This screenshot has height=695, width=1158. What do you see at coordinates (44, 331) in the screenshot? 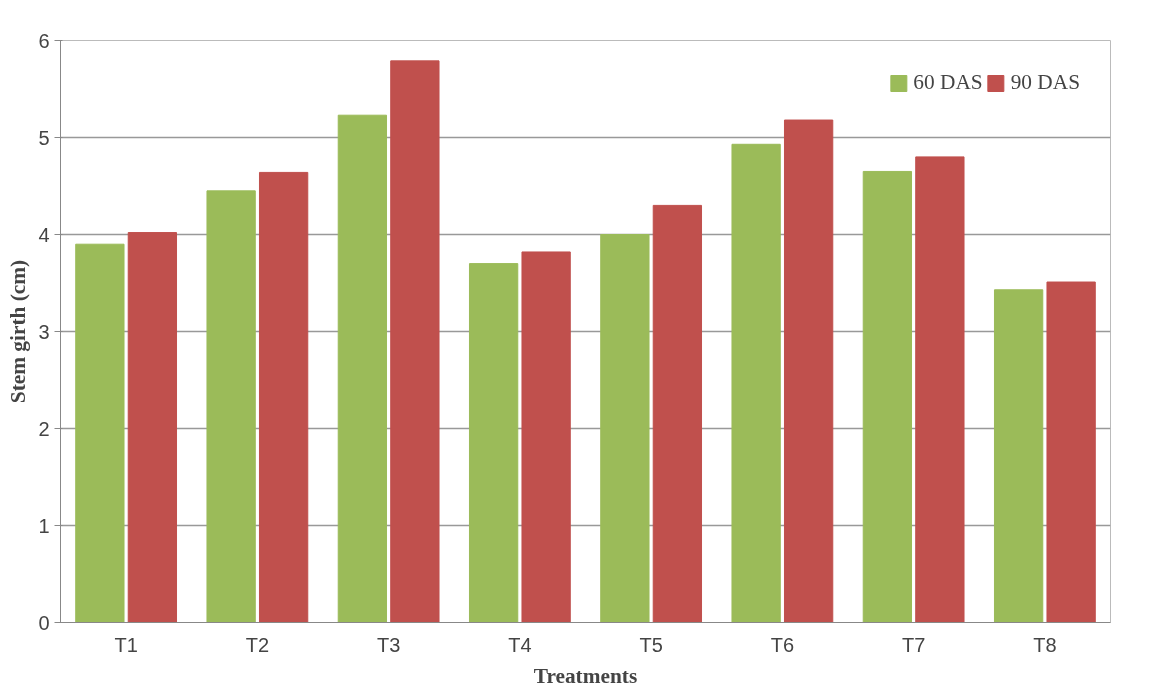
I see `y-tick-label: 3` at bounding box center [44, 331].